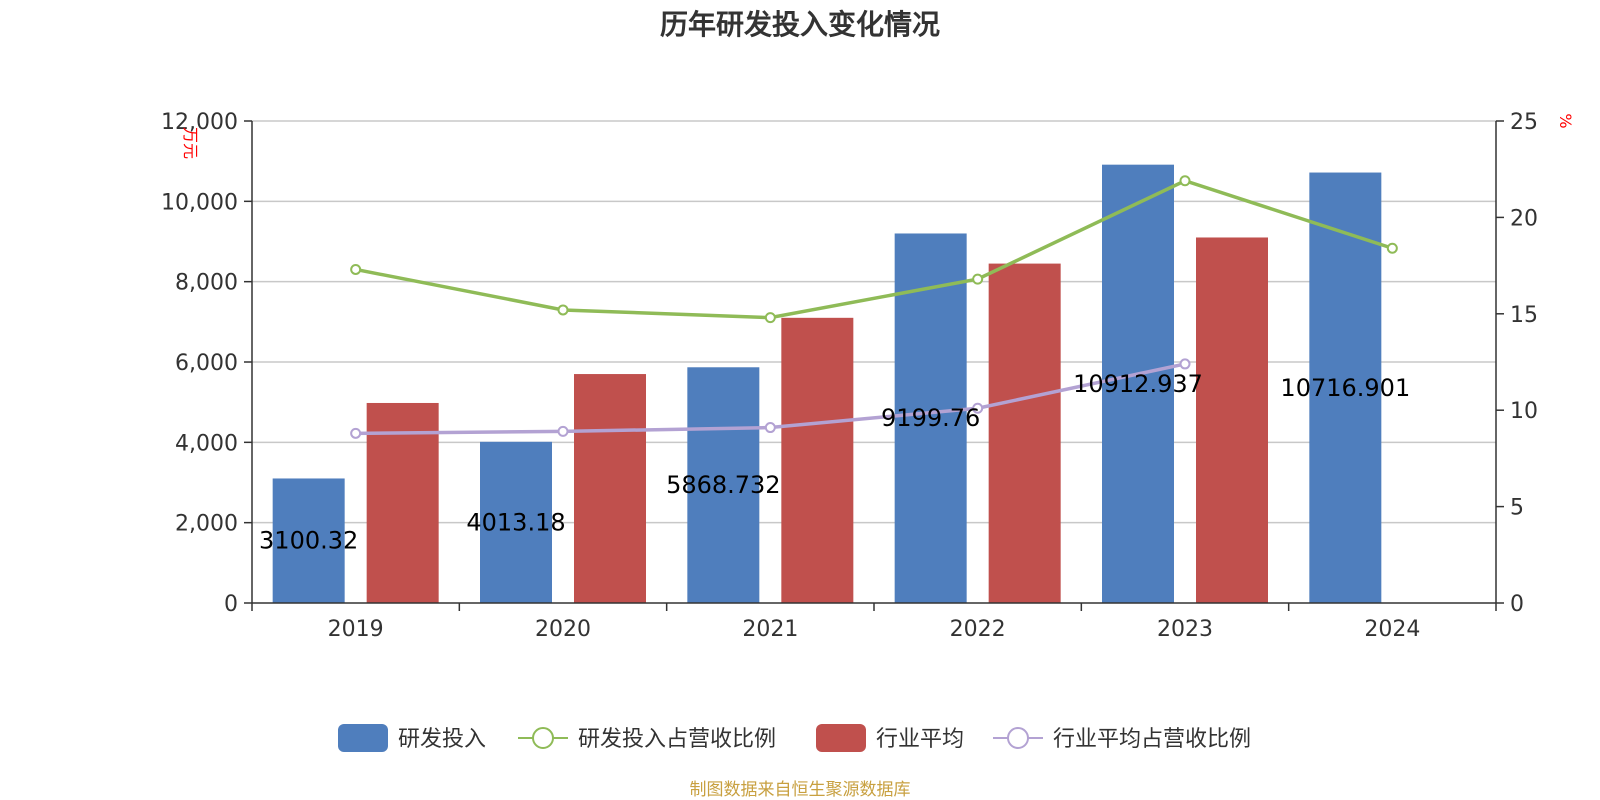  I want to click on legend-label: 行业平均占营收比例, so click(1152, 739).